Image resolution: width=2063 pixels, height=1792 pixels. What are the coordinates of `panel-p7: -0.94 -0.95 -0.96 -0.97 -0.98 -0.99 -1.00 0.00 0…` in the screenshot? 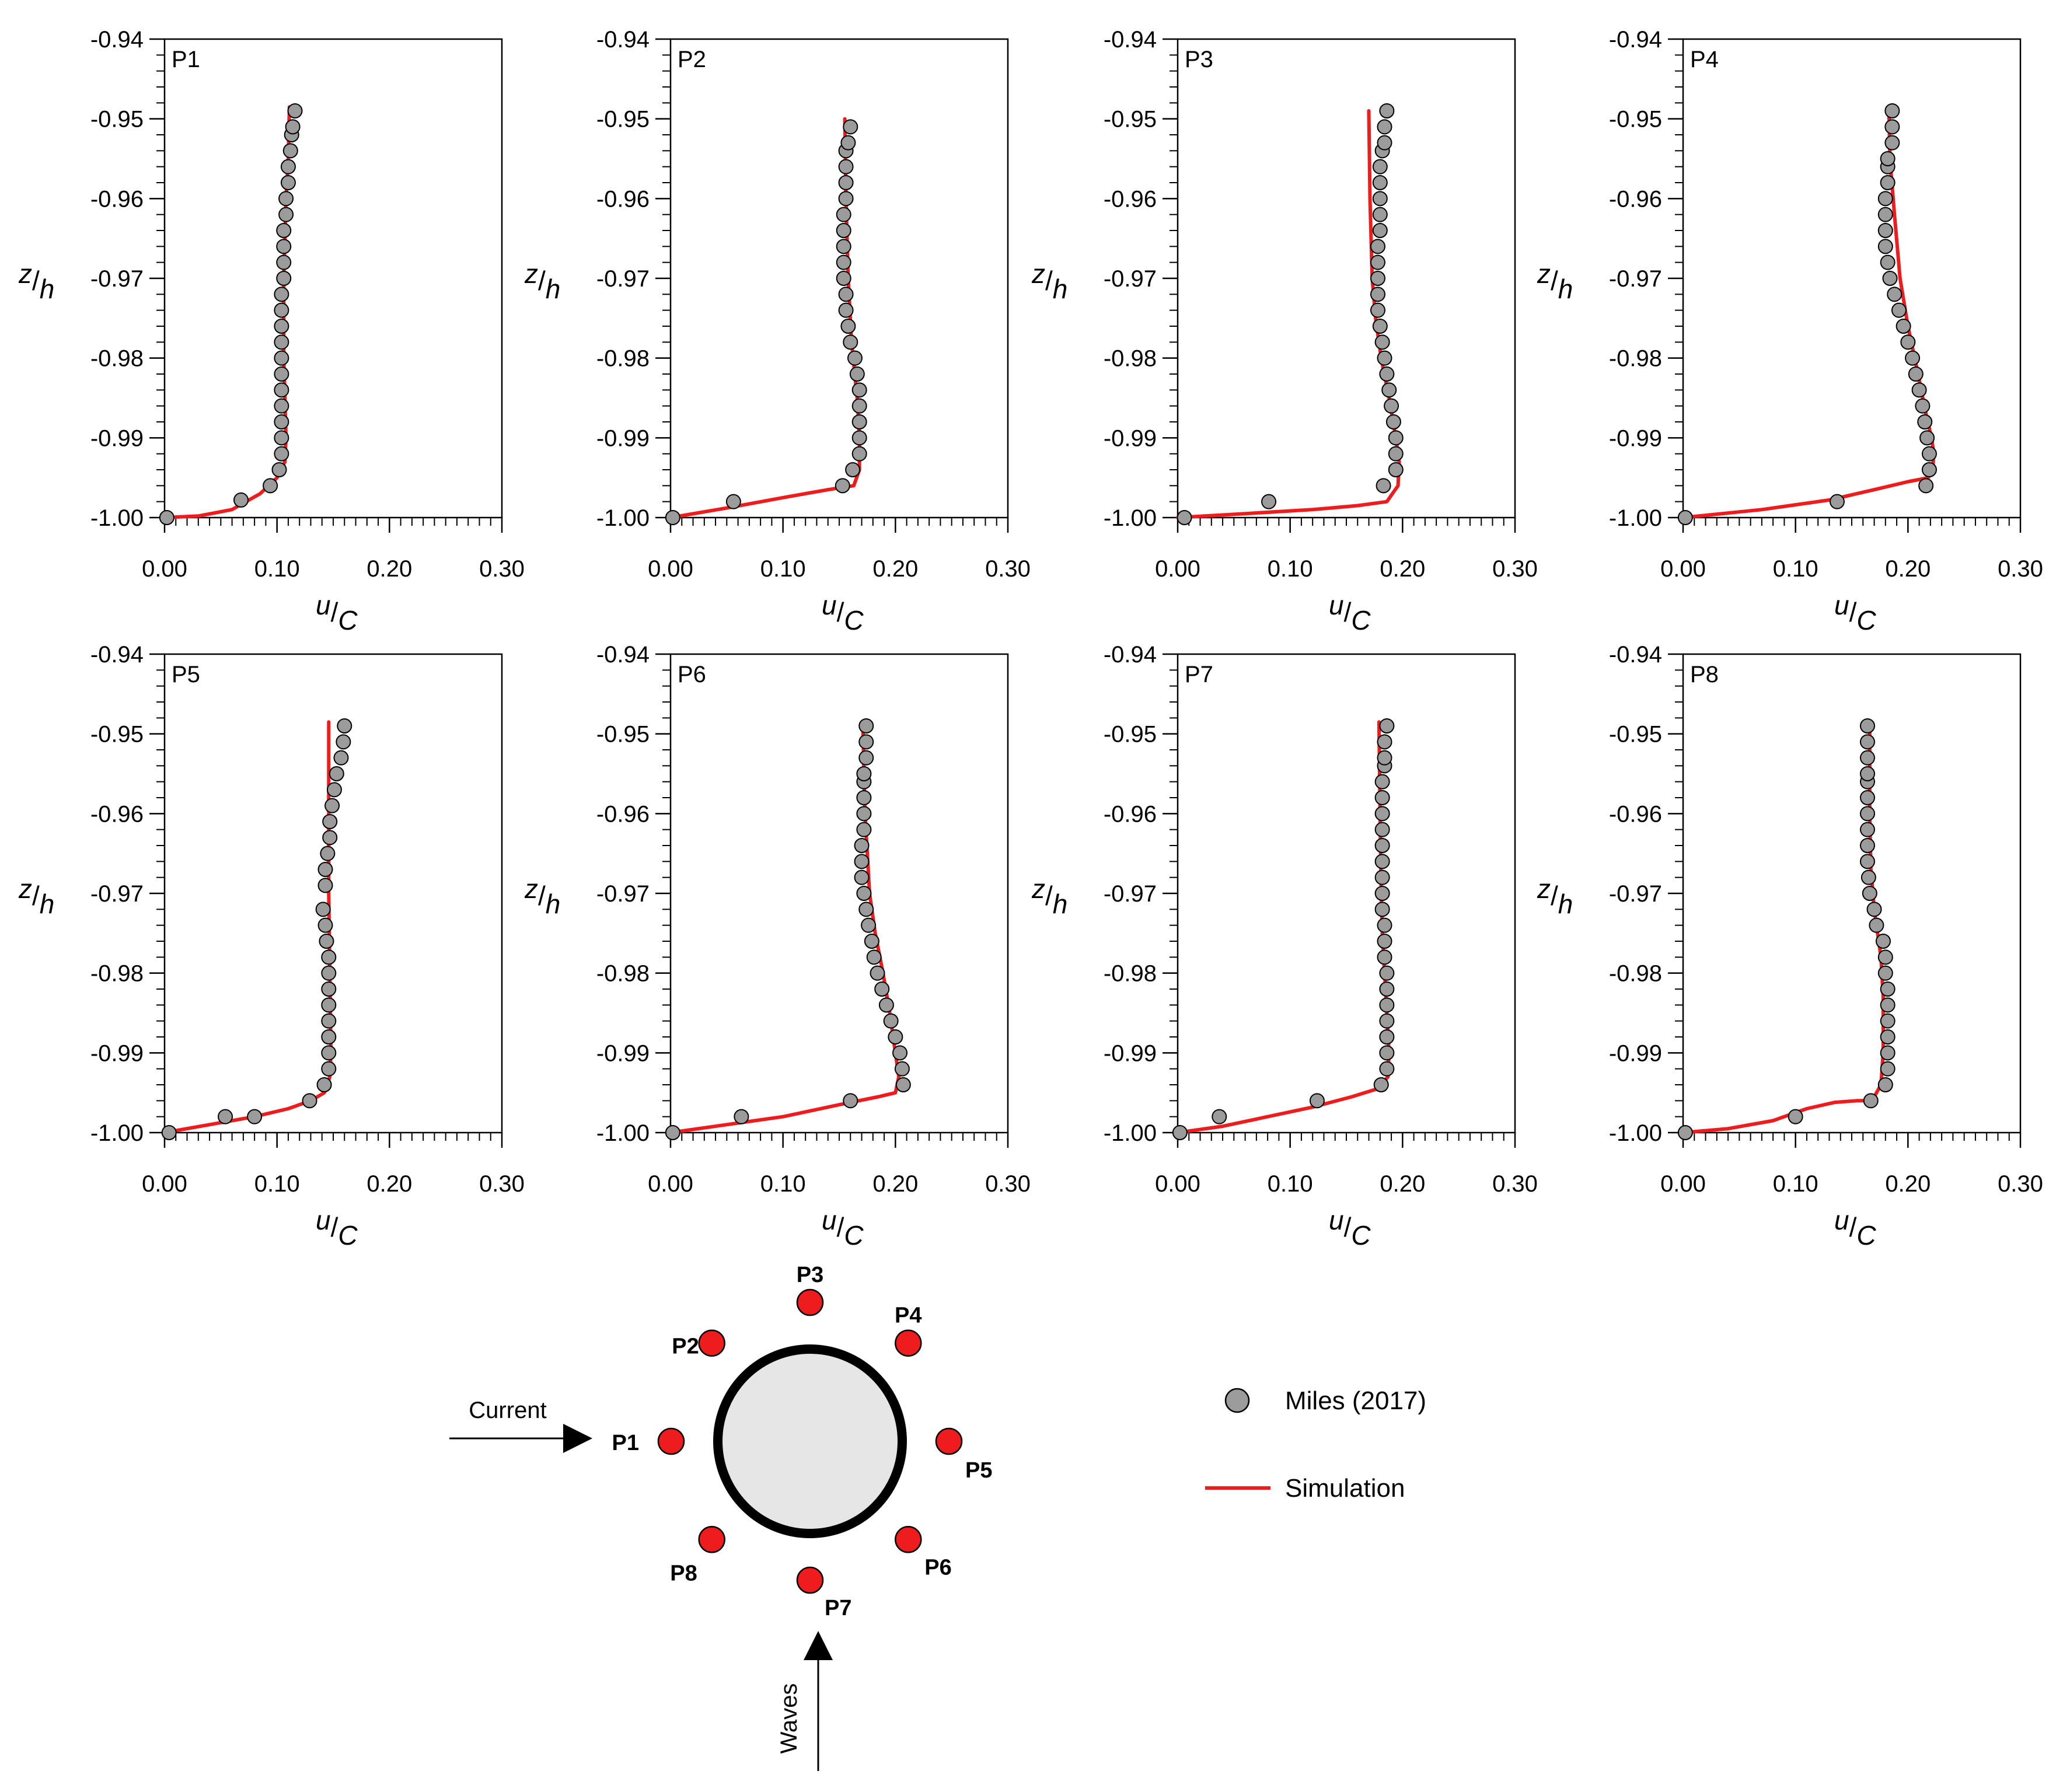 It's located at (1284, 946).